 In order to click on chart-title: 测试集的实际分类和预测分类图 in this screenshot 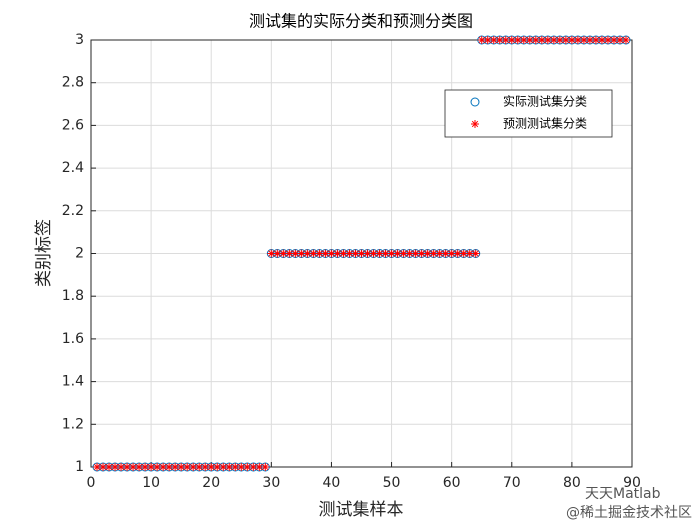, I will do `click(361, 21)`.